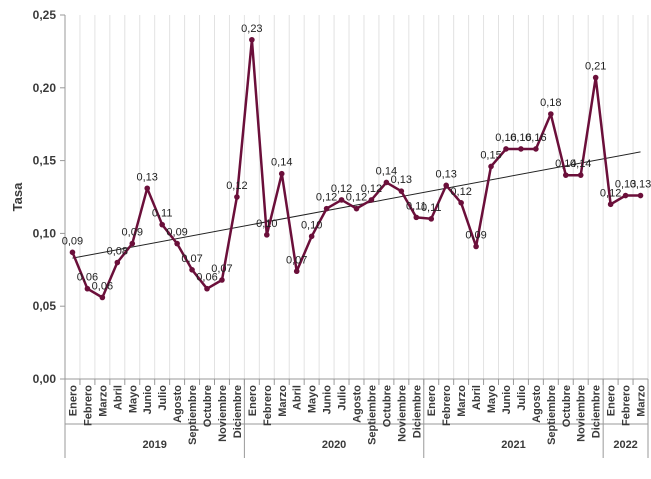 This screenshot has width=651, height=479. Describe the element at coordinates (17, 196) in the screenshot. I see `y-axis-label: Tasa` at that location.